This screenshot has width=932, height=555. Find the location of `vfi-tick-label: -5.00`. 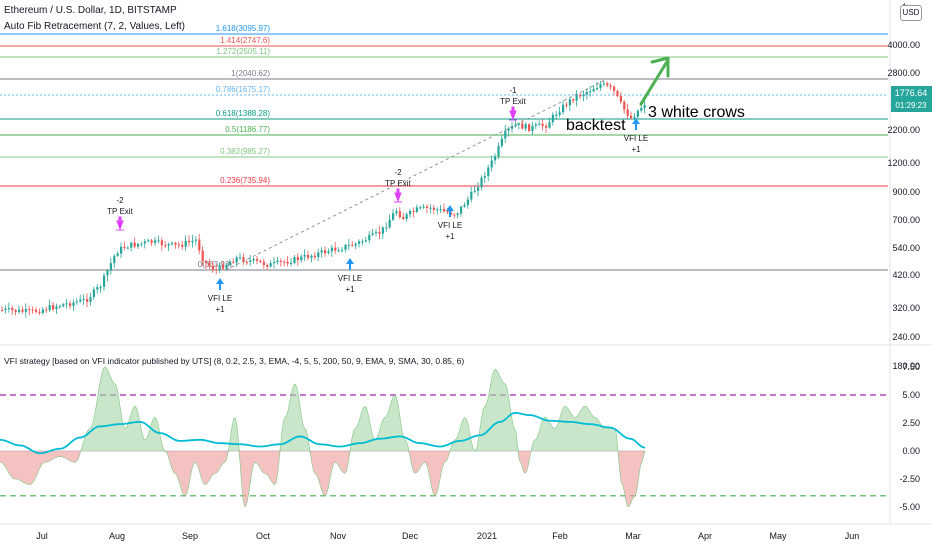

vfi-tick-label: -5.00 is located at coordinates (909, 507).